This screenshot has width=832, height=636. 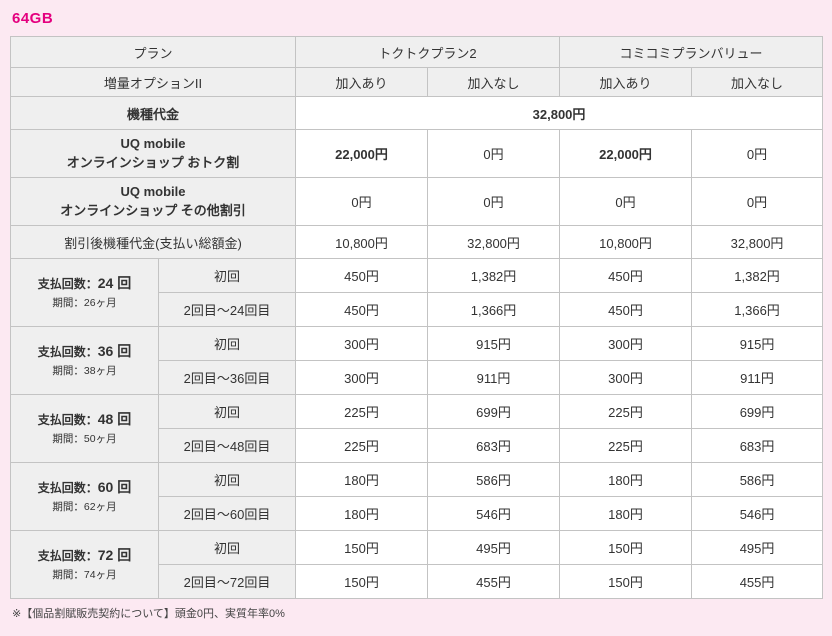 What do you see at coordinates (84, 302) in the screenshot?
I see `installment-24-period: 期間：26ヶ月` at bounding box center [84, 302].